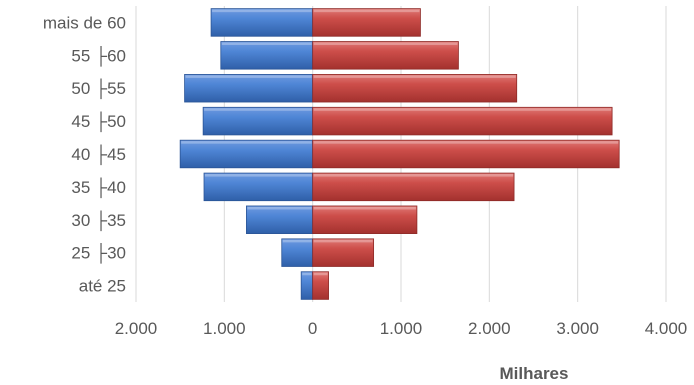 Image resolution: width=694 pixels, height=385 pixels. Describe the element at coordinates (98, 221) in the screenshot. I see `category-label: 30 ├35` at that location.